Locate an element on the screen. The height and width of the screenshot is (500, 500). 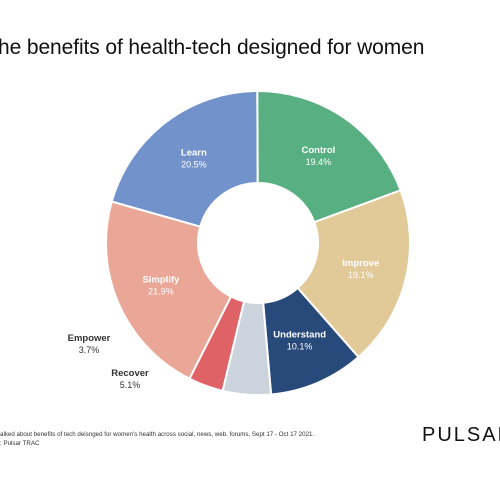
slice-simplify is located at coordinates (169, 290).